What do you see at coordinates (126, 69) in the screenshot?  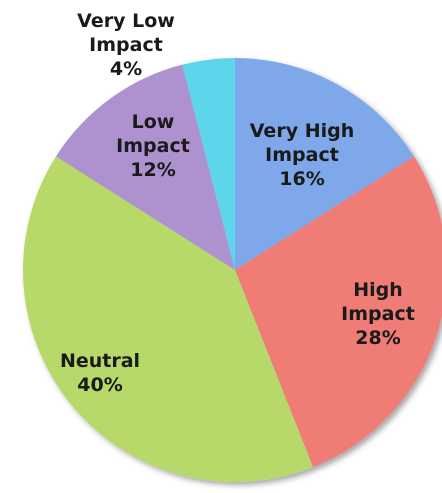 I see `slice-label-line: 4%` at bounding box center [126, 69].